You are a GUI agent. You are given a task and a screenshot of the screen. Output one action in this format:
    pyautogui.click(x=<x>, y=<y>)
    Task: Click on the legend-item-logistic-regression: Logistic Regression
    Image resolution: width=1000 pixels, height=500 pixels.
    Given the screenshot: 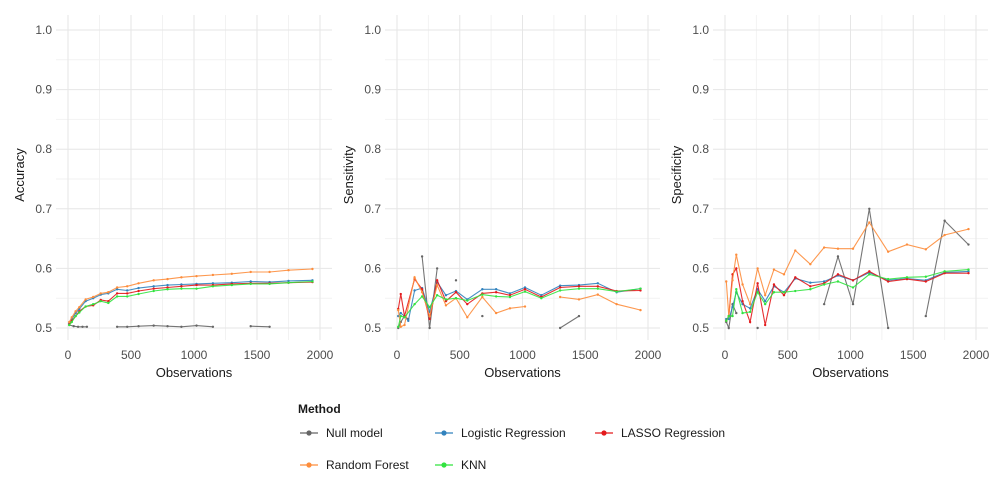 What is the action you would take?
    pyautogui.click(x=499, y=433)
    